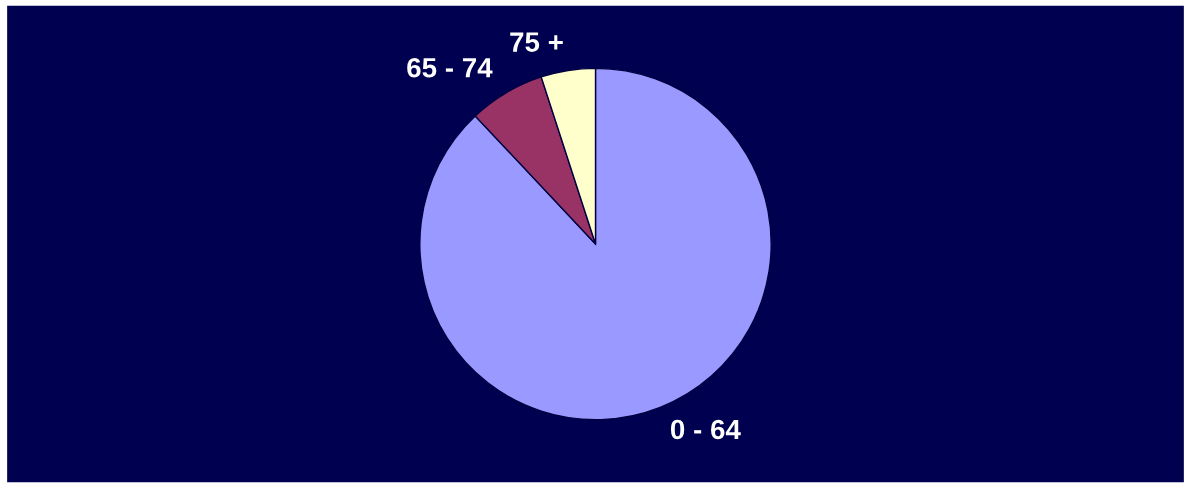 This screenshot has width=1191, height=488. Describe the element at coordinates (705, 429) in the screenshot. I see `slice-label: 0 - 64` at that location.